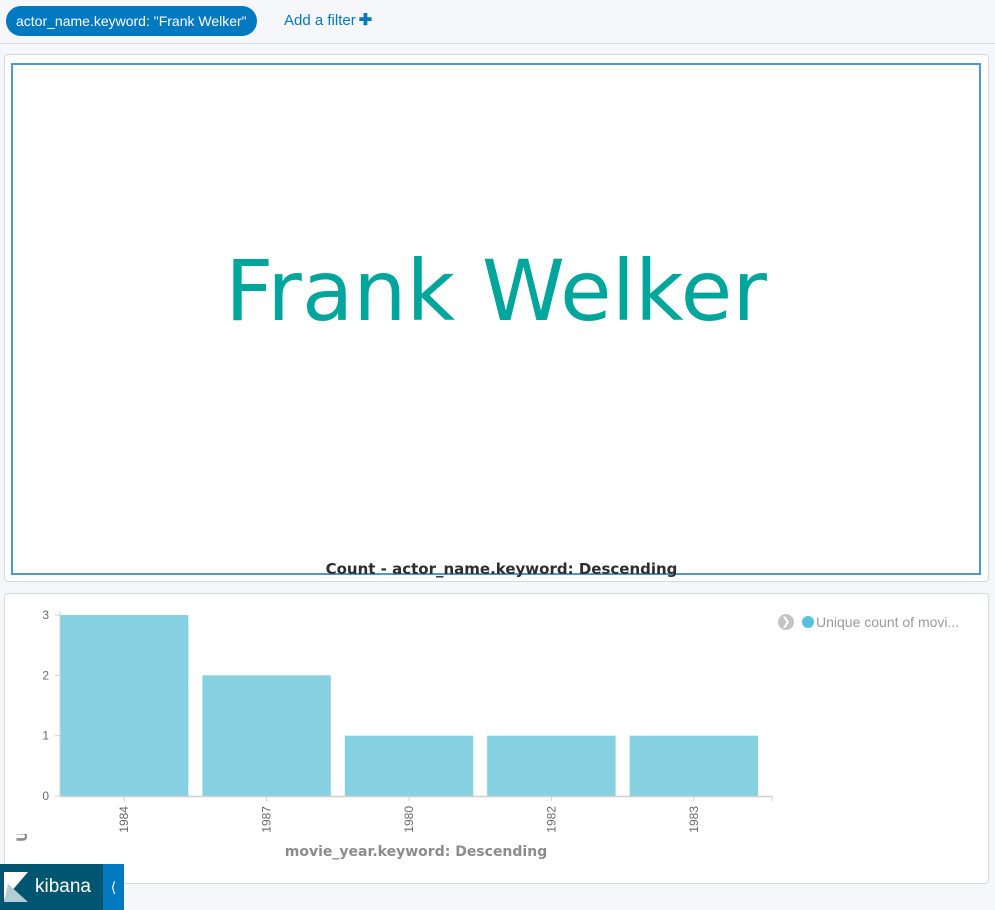 The width and height of the screenshot is (995, 910). What do you see at coordinates (501, 569) in the screenshot?
I see `metric-label: Count - actor_name.keyword: Descending` at bounding box center [501, 569].